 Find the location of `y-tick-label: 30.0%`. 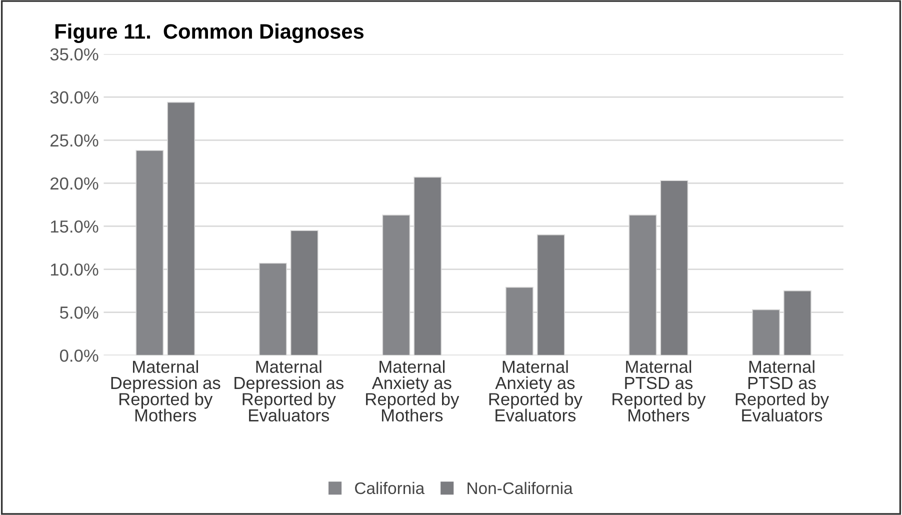

y-tick-label: 30.0% is located at coordinates (74, 97).